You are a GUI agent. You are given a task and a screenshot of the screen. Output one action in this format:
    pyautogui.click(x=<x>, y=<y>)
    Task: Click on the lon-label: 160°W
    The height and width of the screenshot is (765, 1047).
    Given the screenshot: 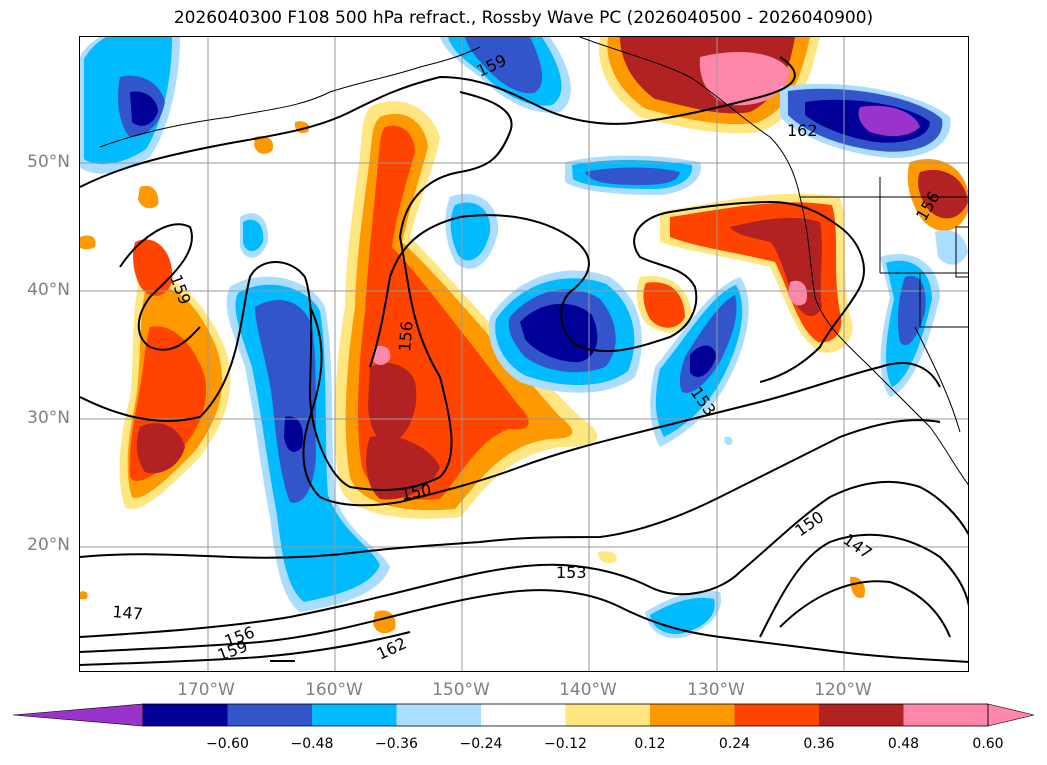 What is the action you would take?
    pyautogui.click(x=334, y=690)
    